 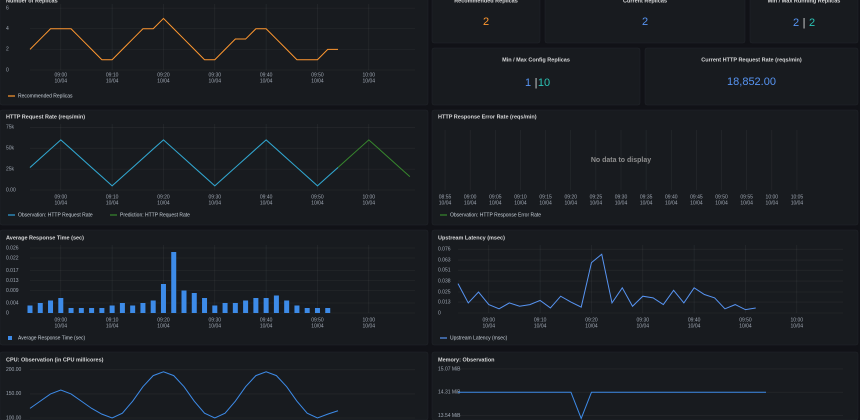 I want to click on y-tick-label: 75k, so click(x=10, y=128).